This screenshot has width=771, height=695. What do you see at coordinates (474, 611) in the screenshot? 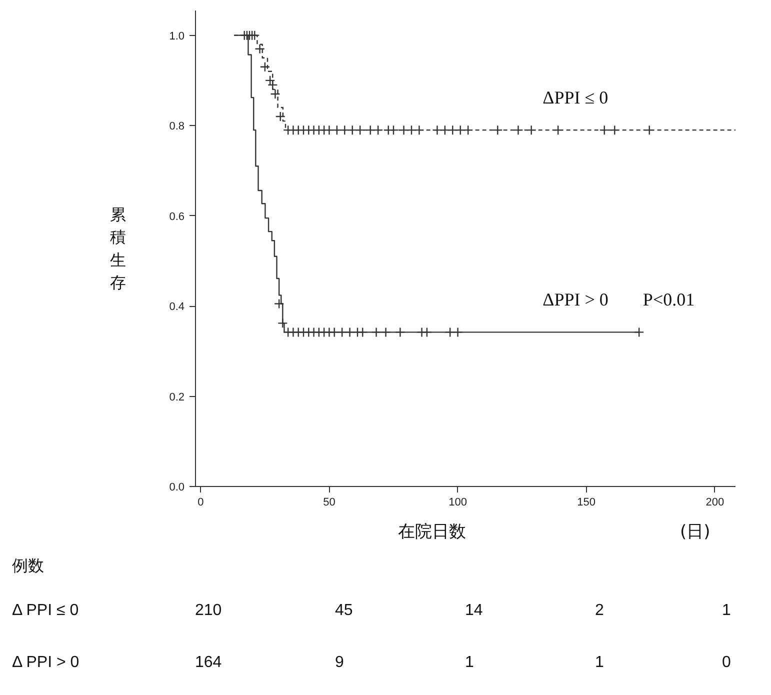
I see `text: 14` at bounding box center [474, 611].